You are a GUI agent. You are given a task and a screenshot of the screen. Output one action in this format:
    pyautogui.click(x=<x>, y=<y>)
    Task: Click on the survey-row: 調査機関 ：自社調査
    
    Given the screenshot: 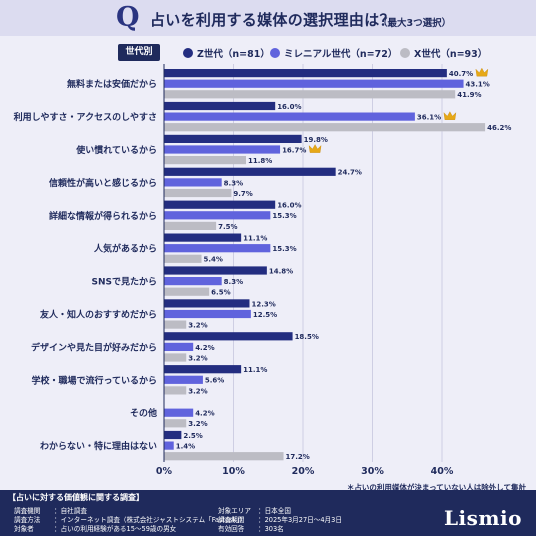 What is the action you would take?
    pyautogui.click(x=50, y=510)
    